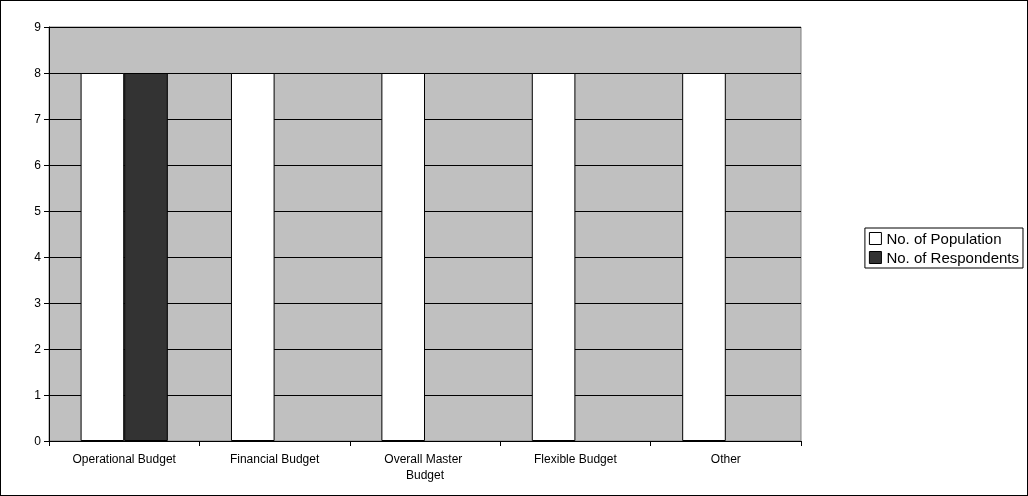 This screenshot has width=1028, height=496. Describe the element at coordinates (38, 119) in the screenshot. I see `y-tick-label: 7` at that location.